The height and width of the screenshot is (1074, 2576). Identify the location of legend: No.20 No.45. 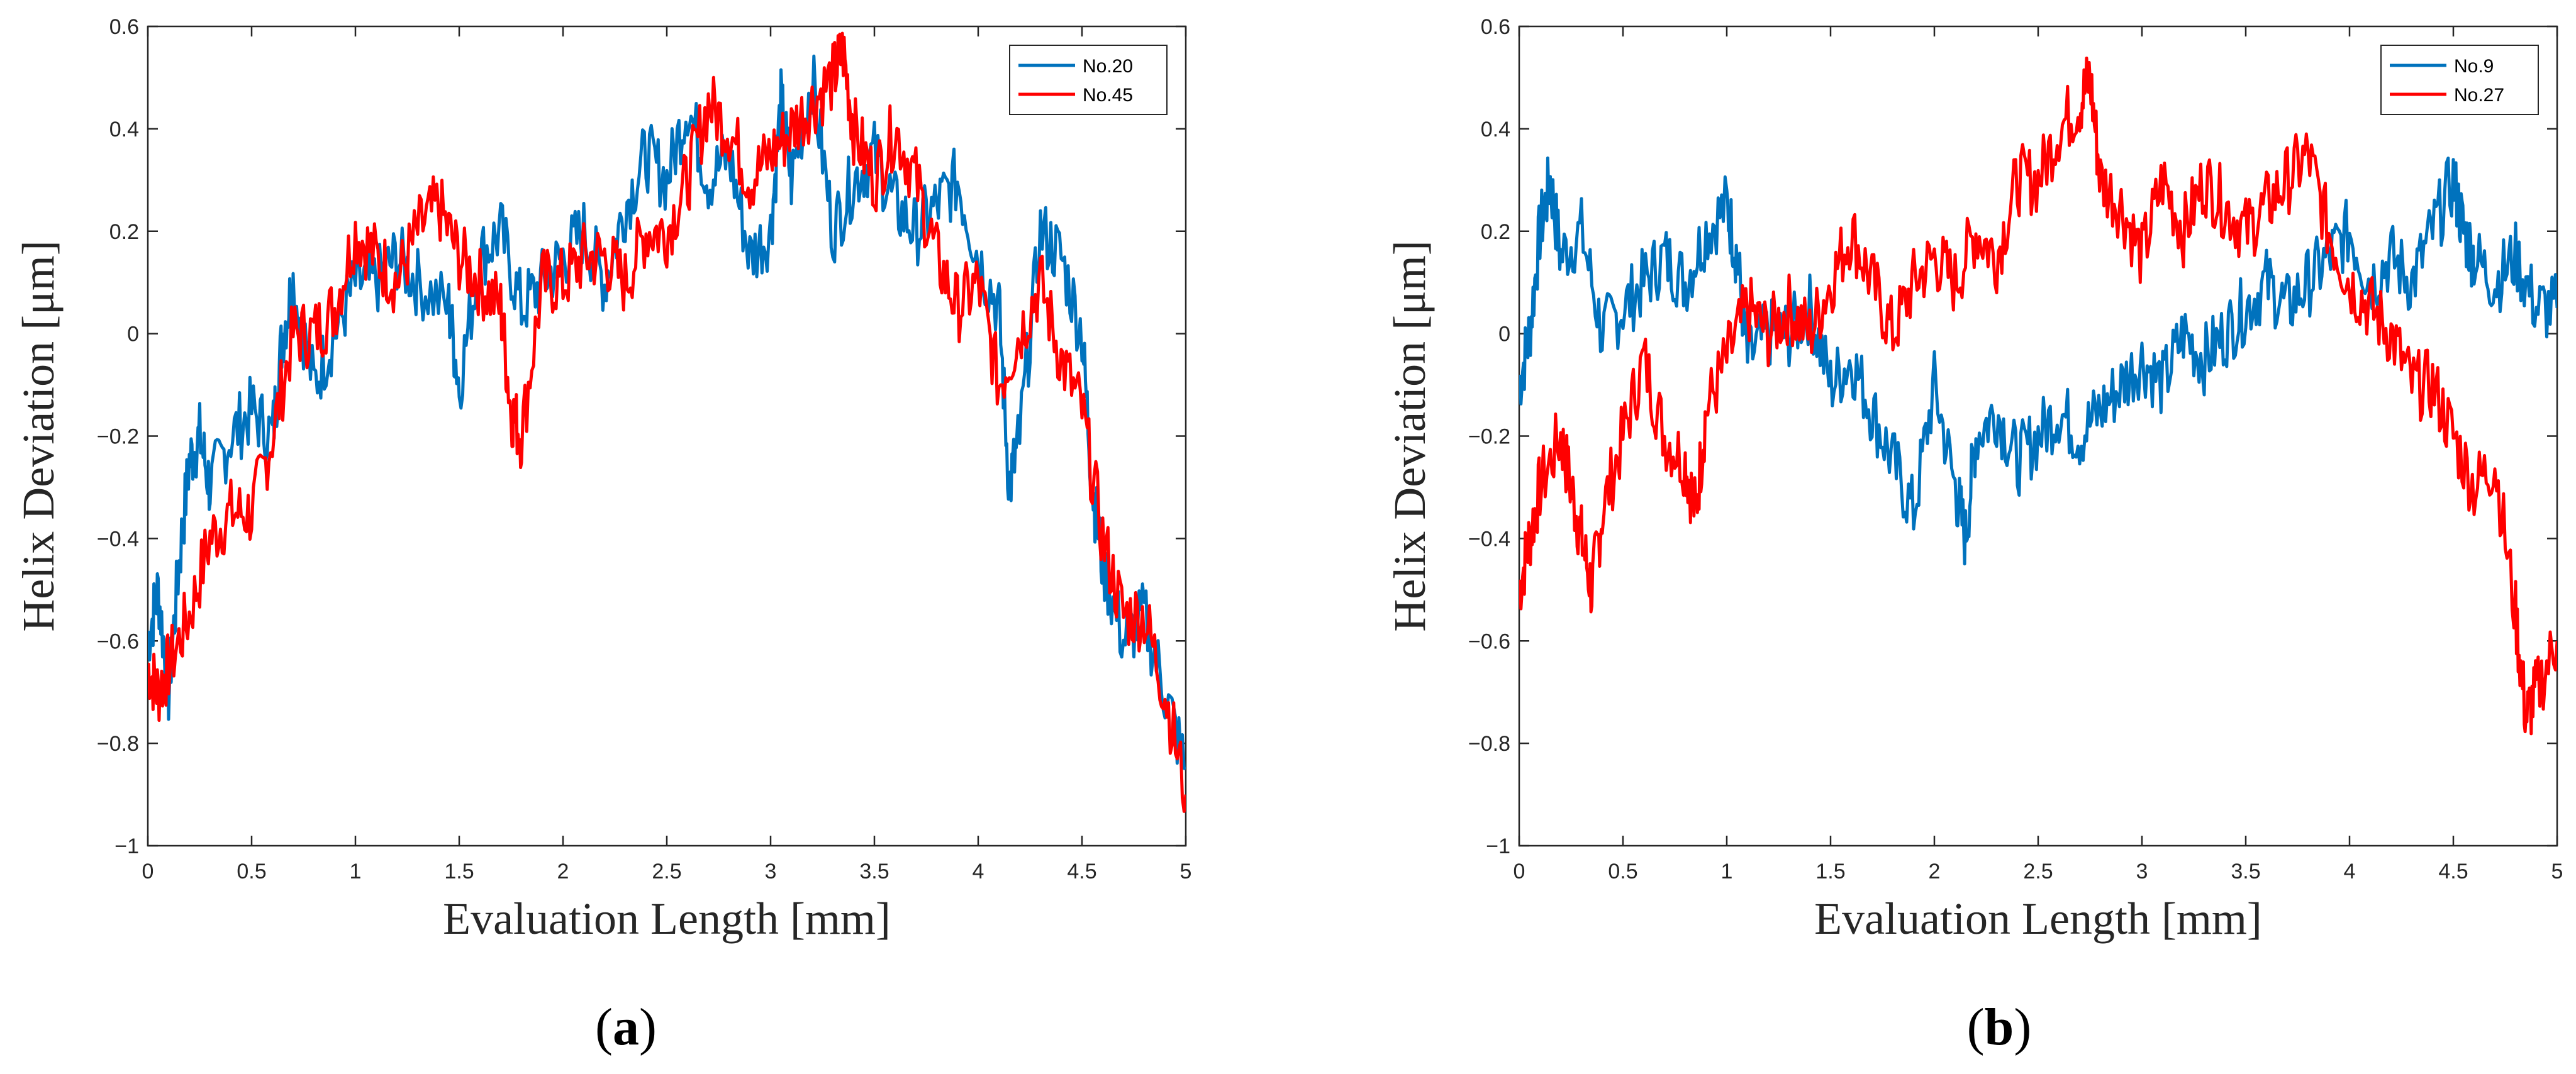
(1088, 80).